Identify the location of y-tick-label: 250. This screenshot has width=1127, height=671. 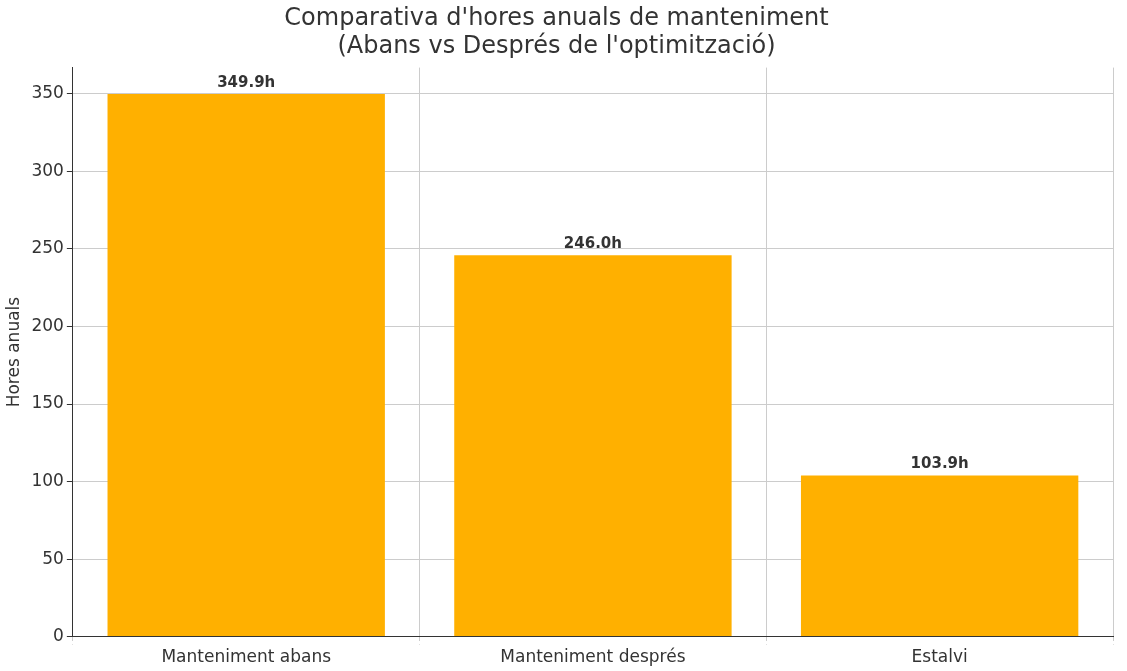
(47, 247).